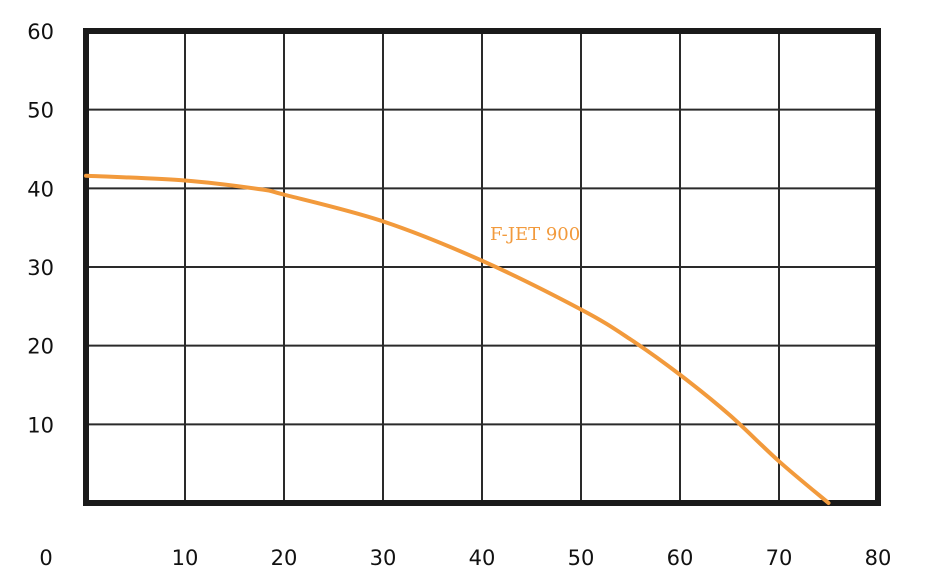 The image size is (930, 585). What do you see at coordinates (383, 558) in the screenshot?
I see `x-tick-label-3: 30` at bounding box center [383, 558].